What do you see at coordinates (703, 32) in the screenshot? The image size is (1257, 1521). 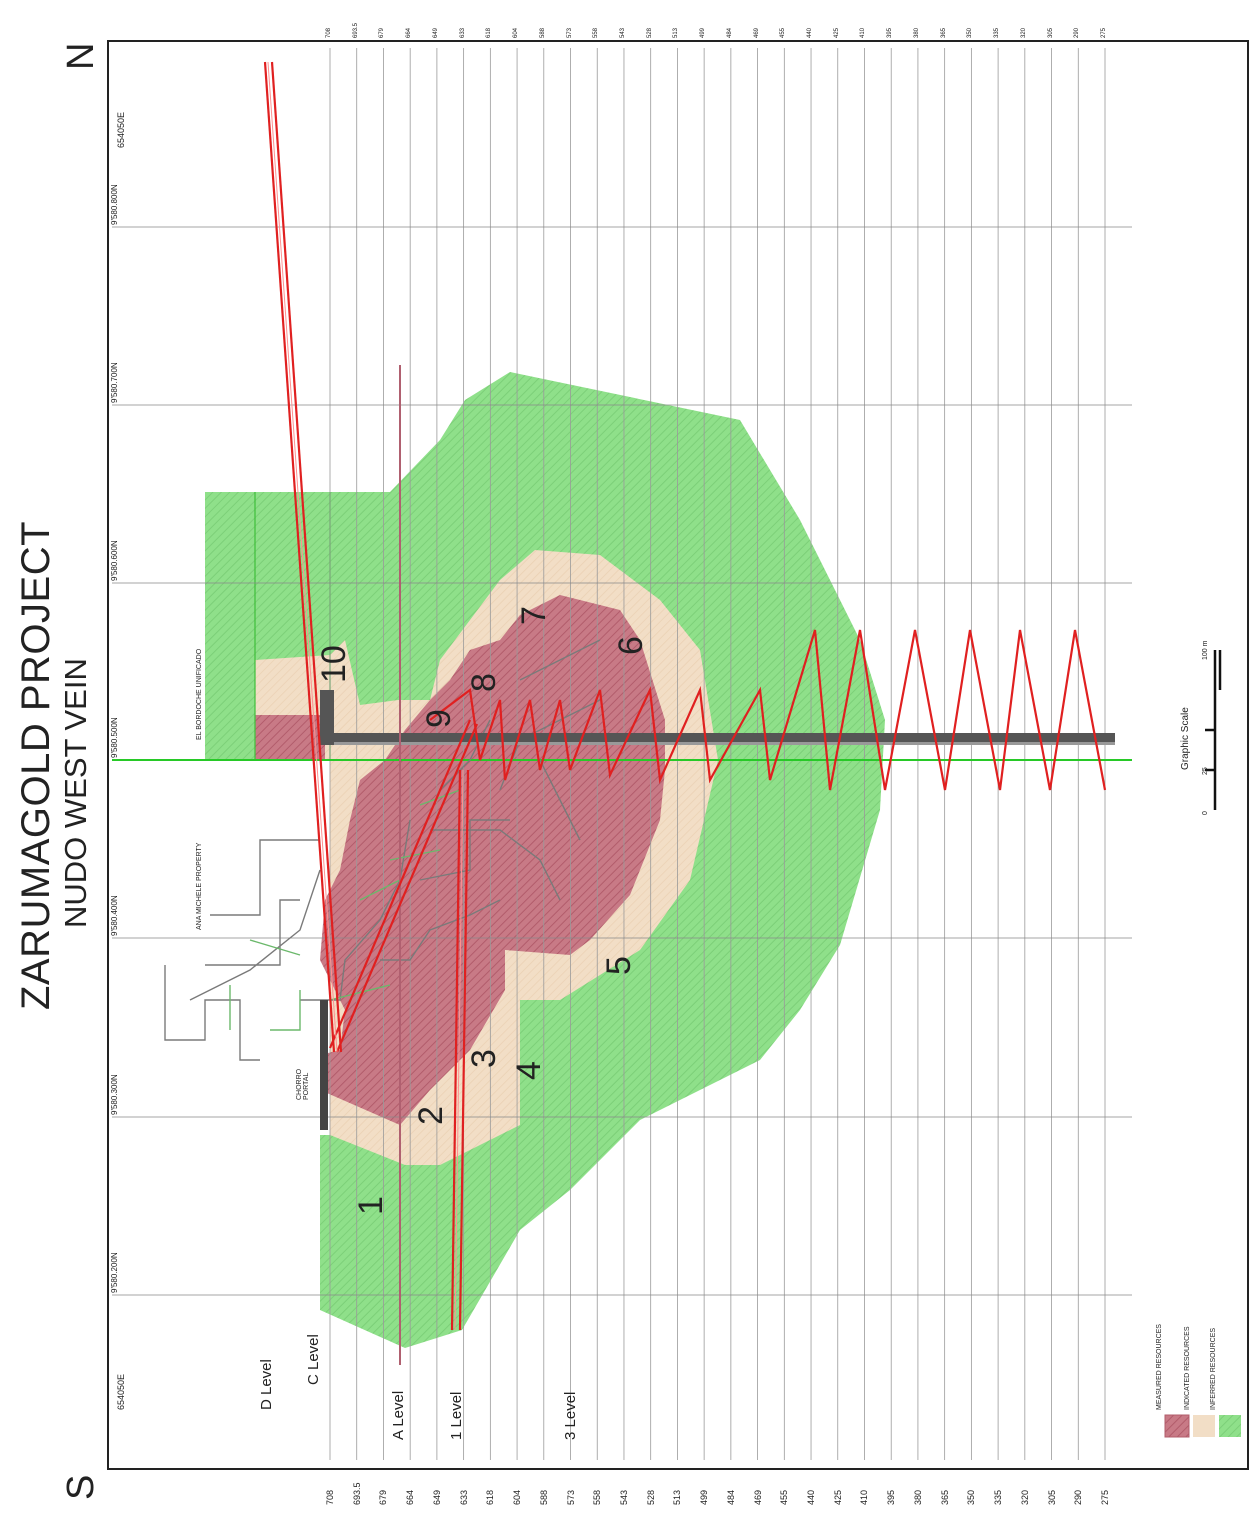 I see `elevation-label-top: 499` at bounding box center [703, 32].